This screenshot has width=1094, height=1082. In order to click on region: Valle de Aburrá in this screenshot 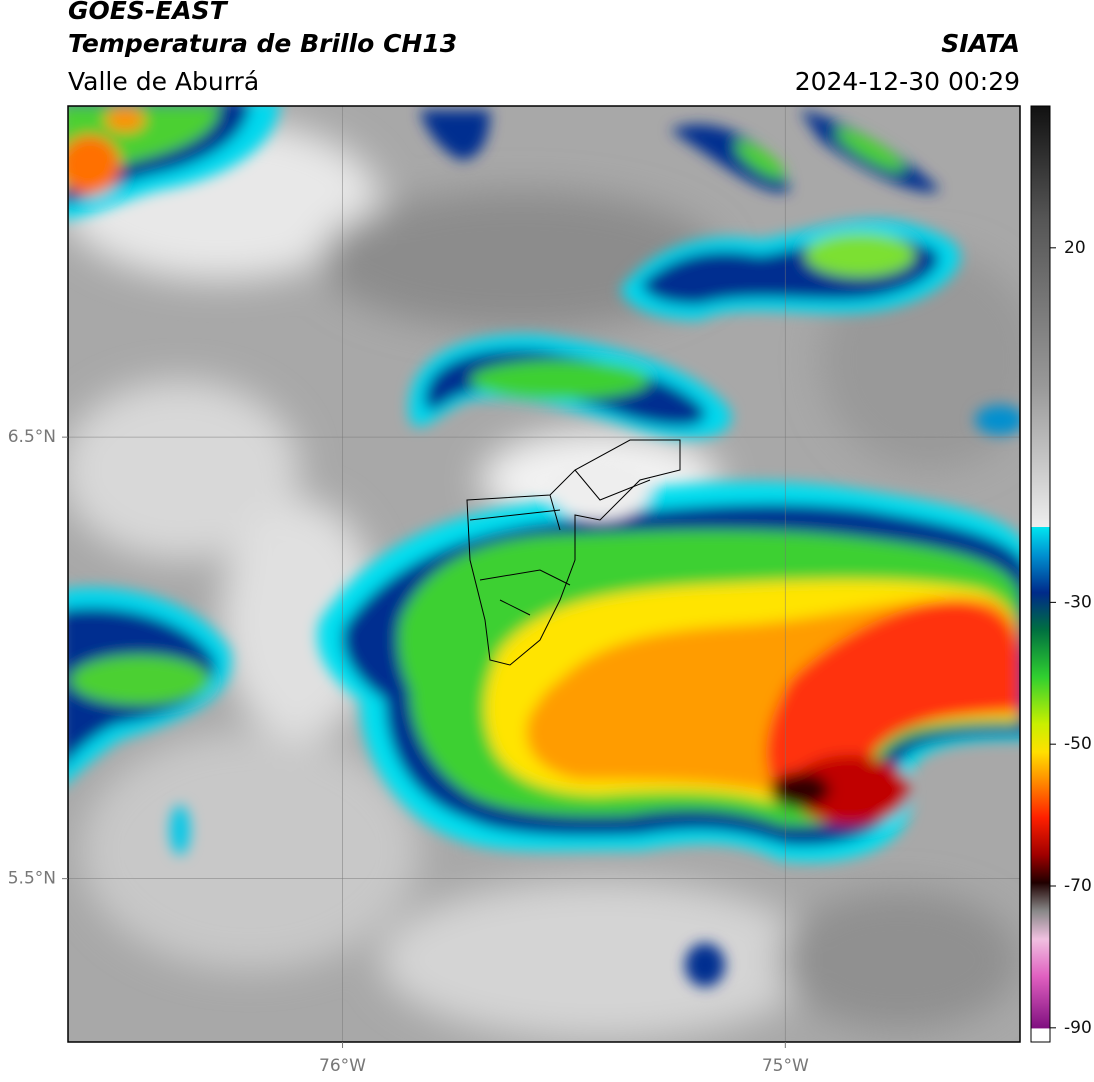, I will do `click(163, 81)`.